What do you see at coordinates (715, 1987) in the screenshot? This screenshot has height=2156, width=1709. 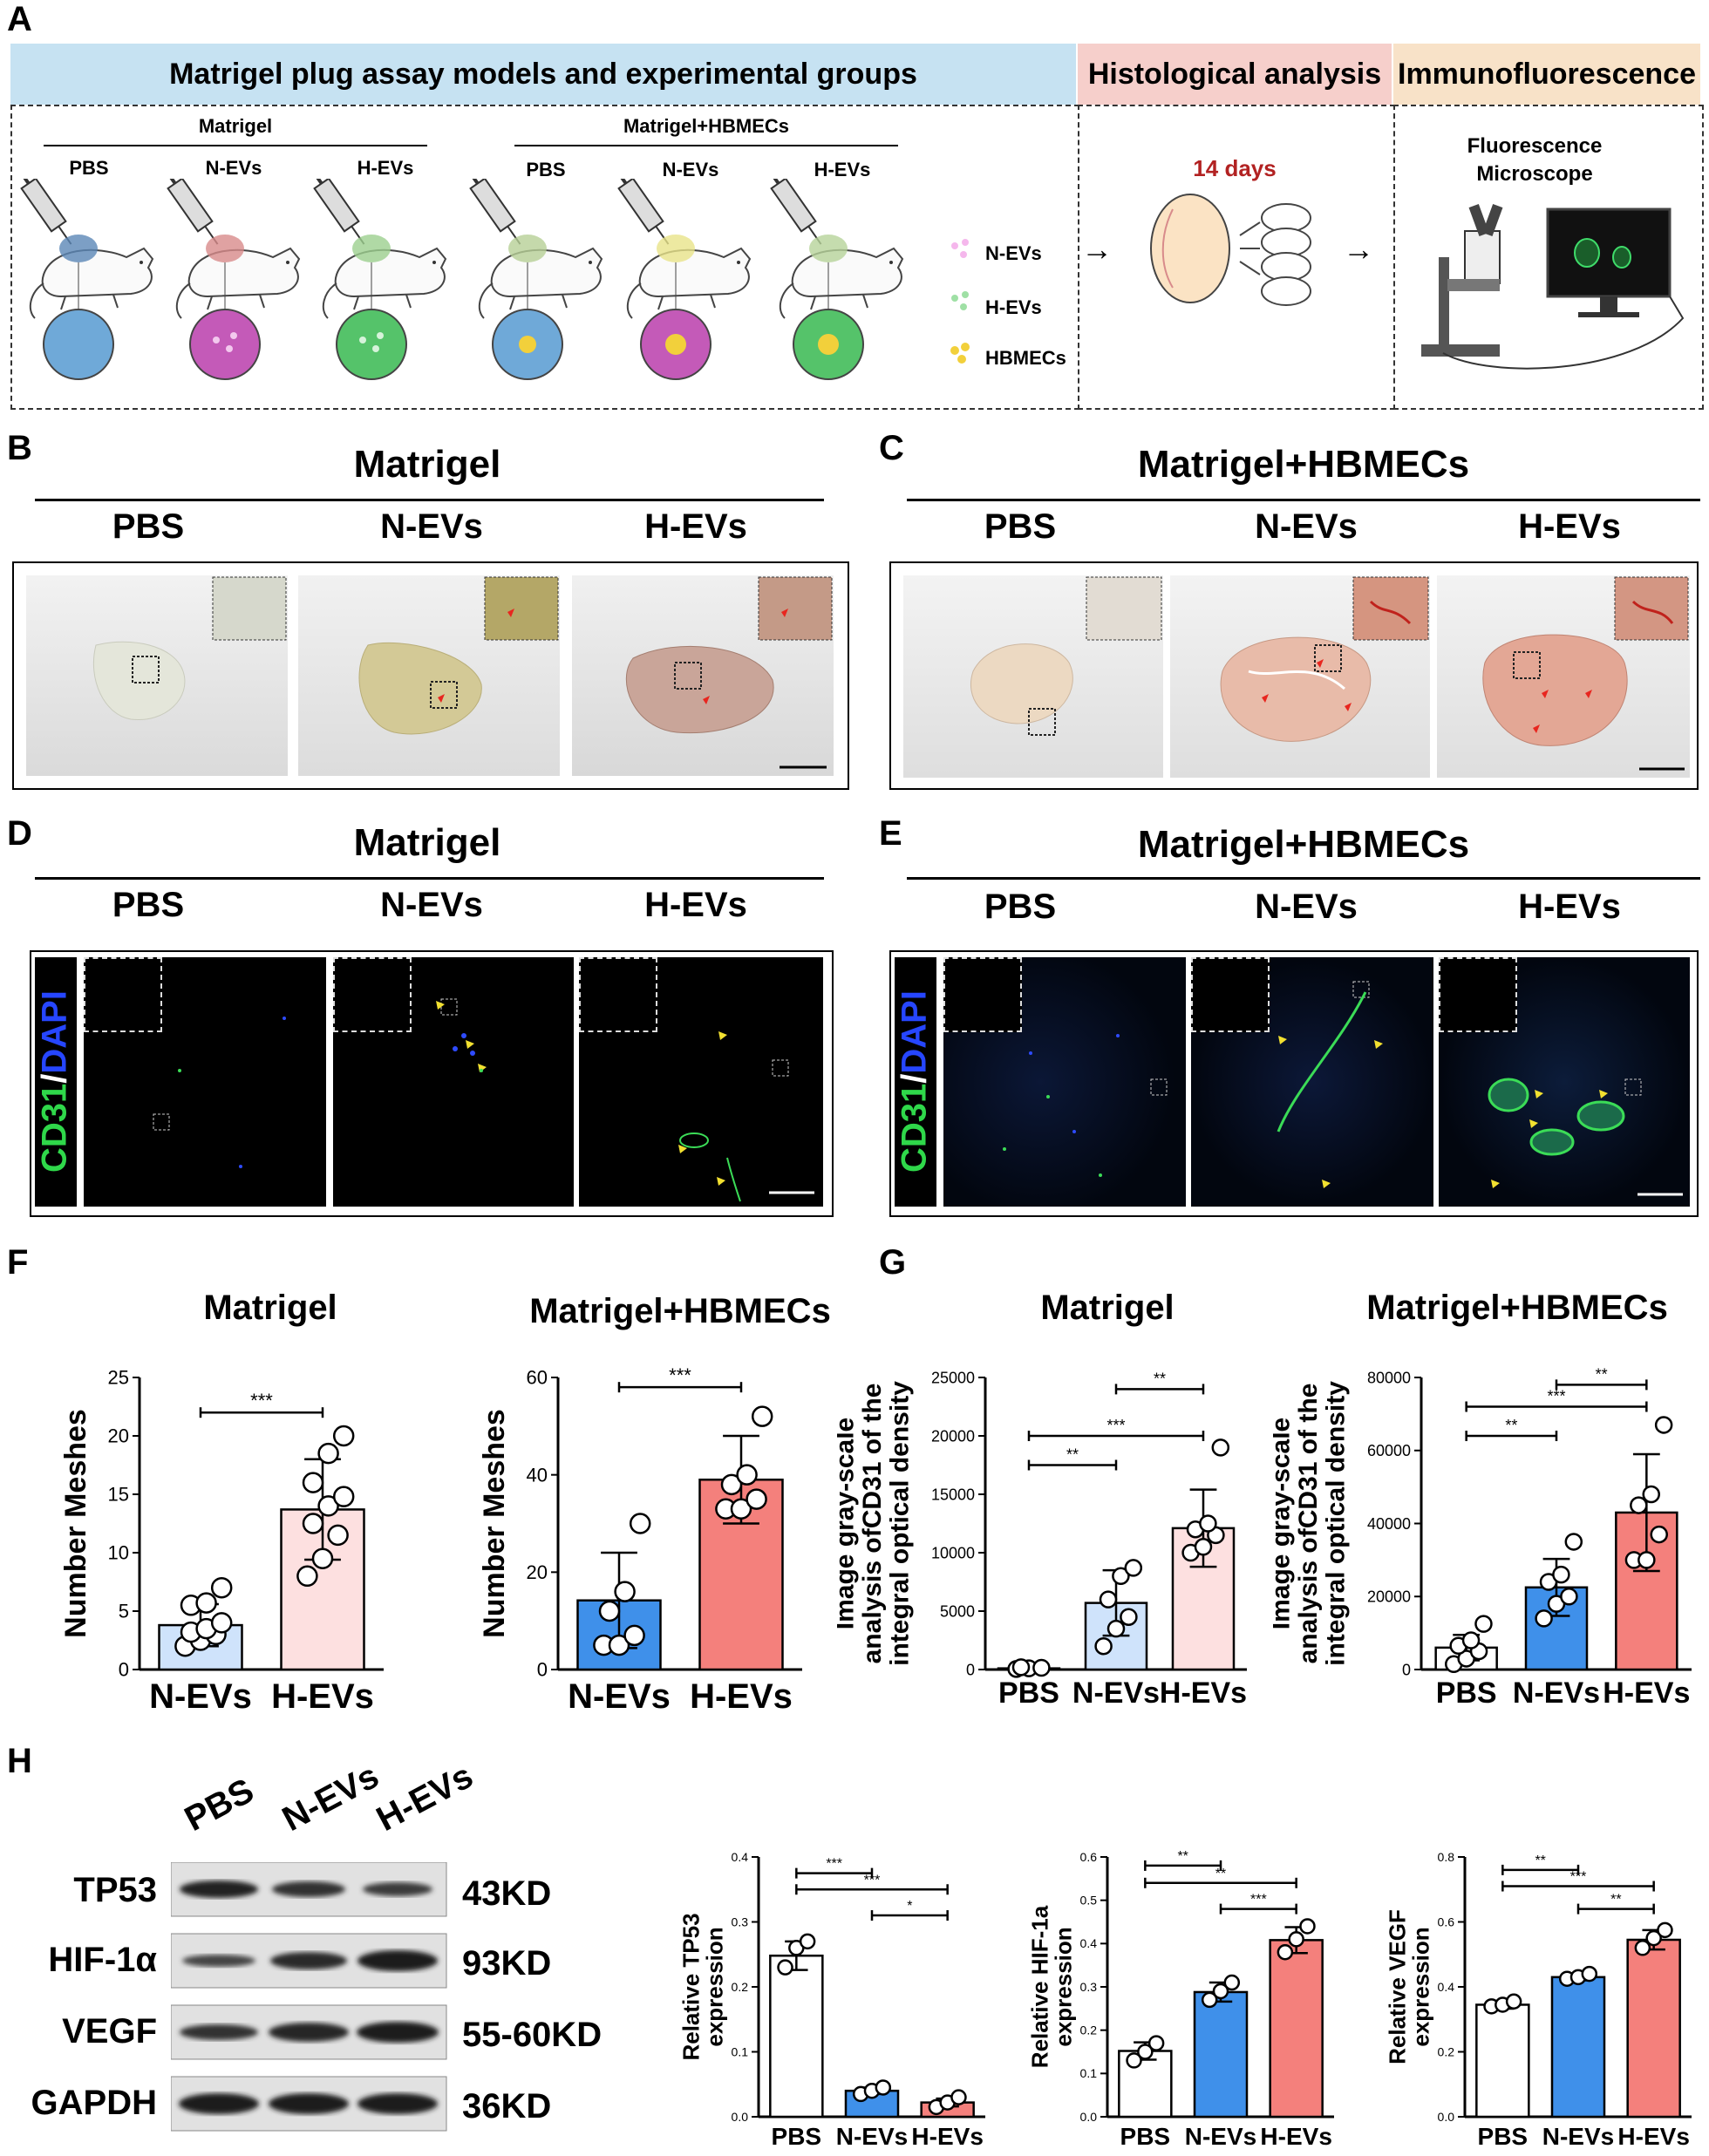 I see `y-axis-label-line: expression` at bounding box center [715, 1987].